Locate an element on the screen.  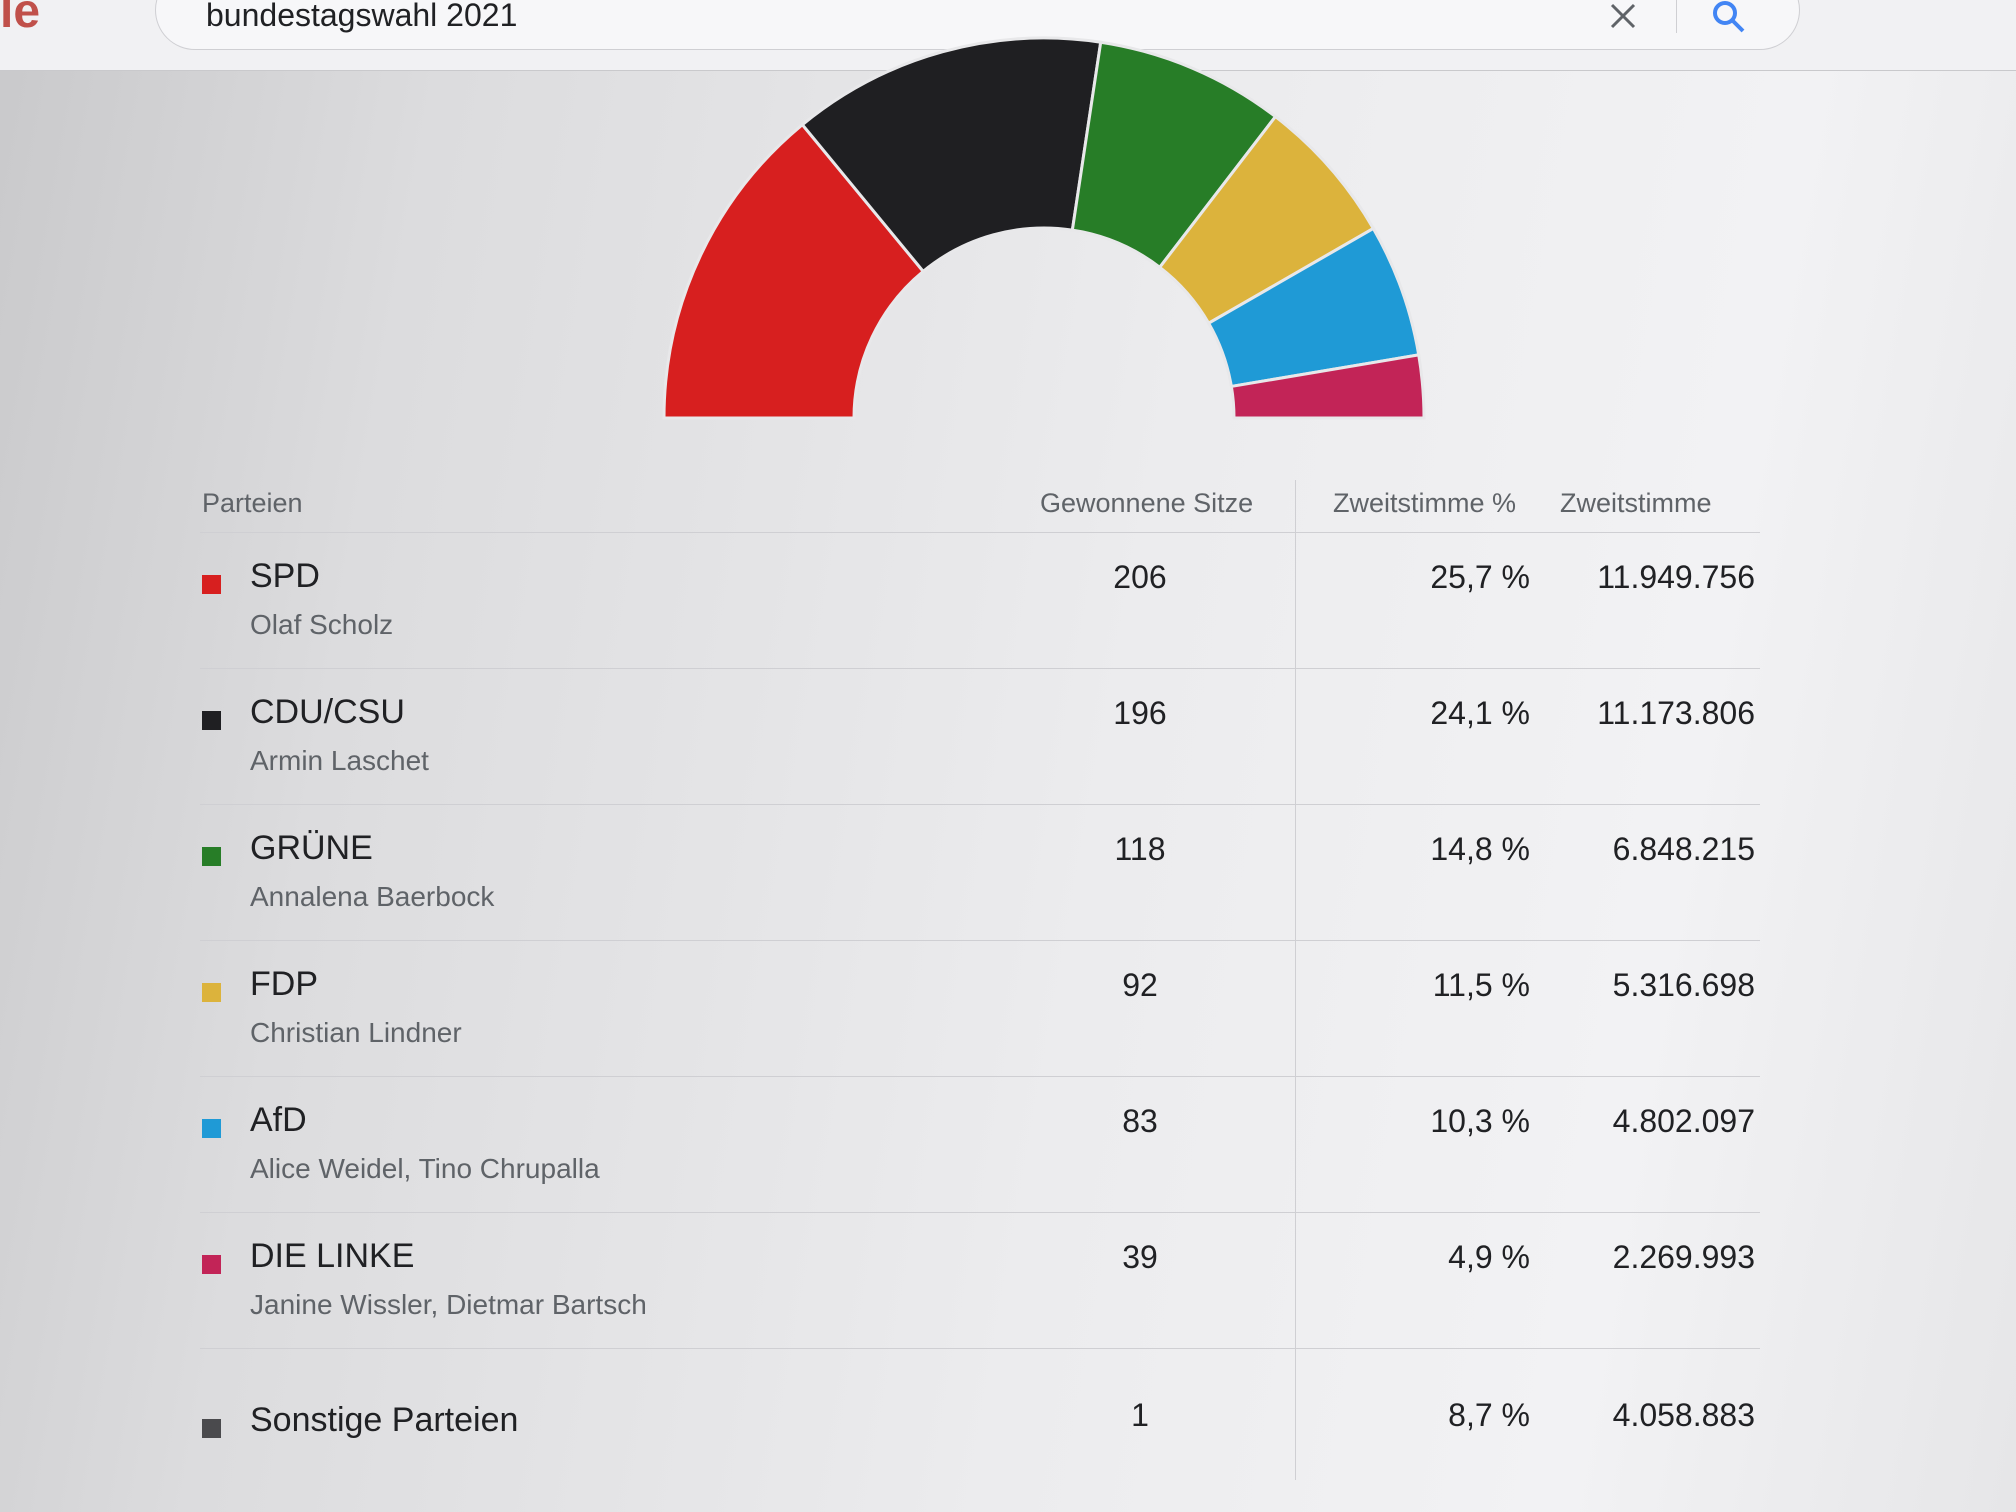
seats-value: 118 is located at coordinates (1140, 849).